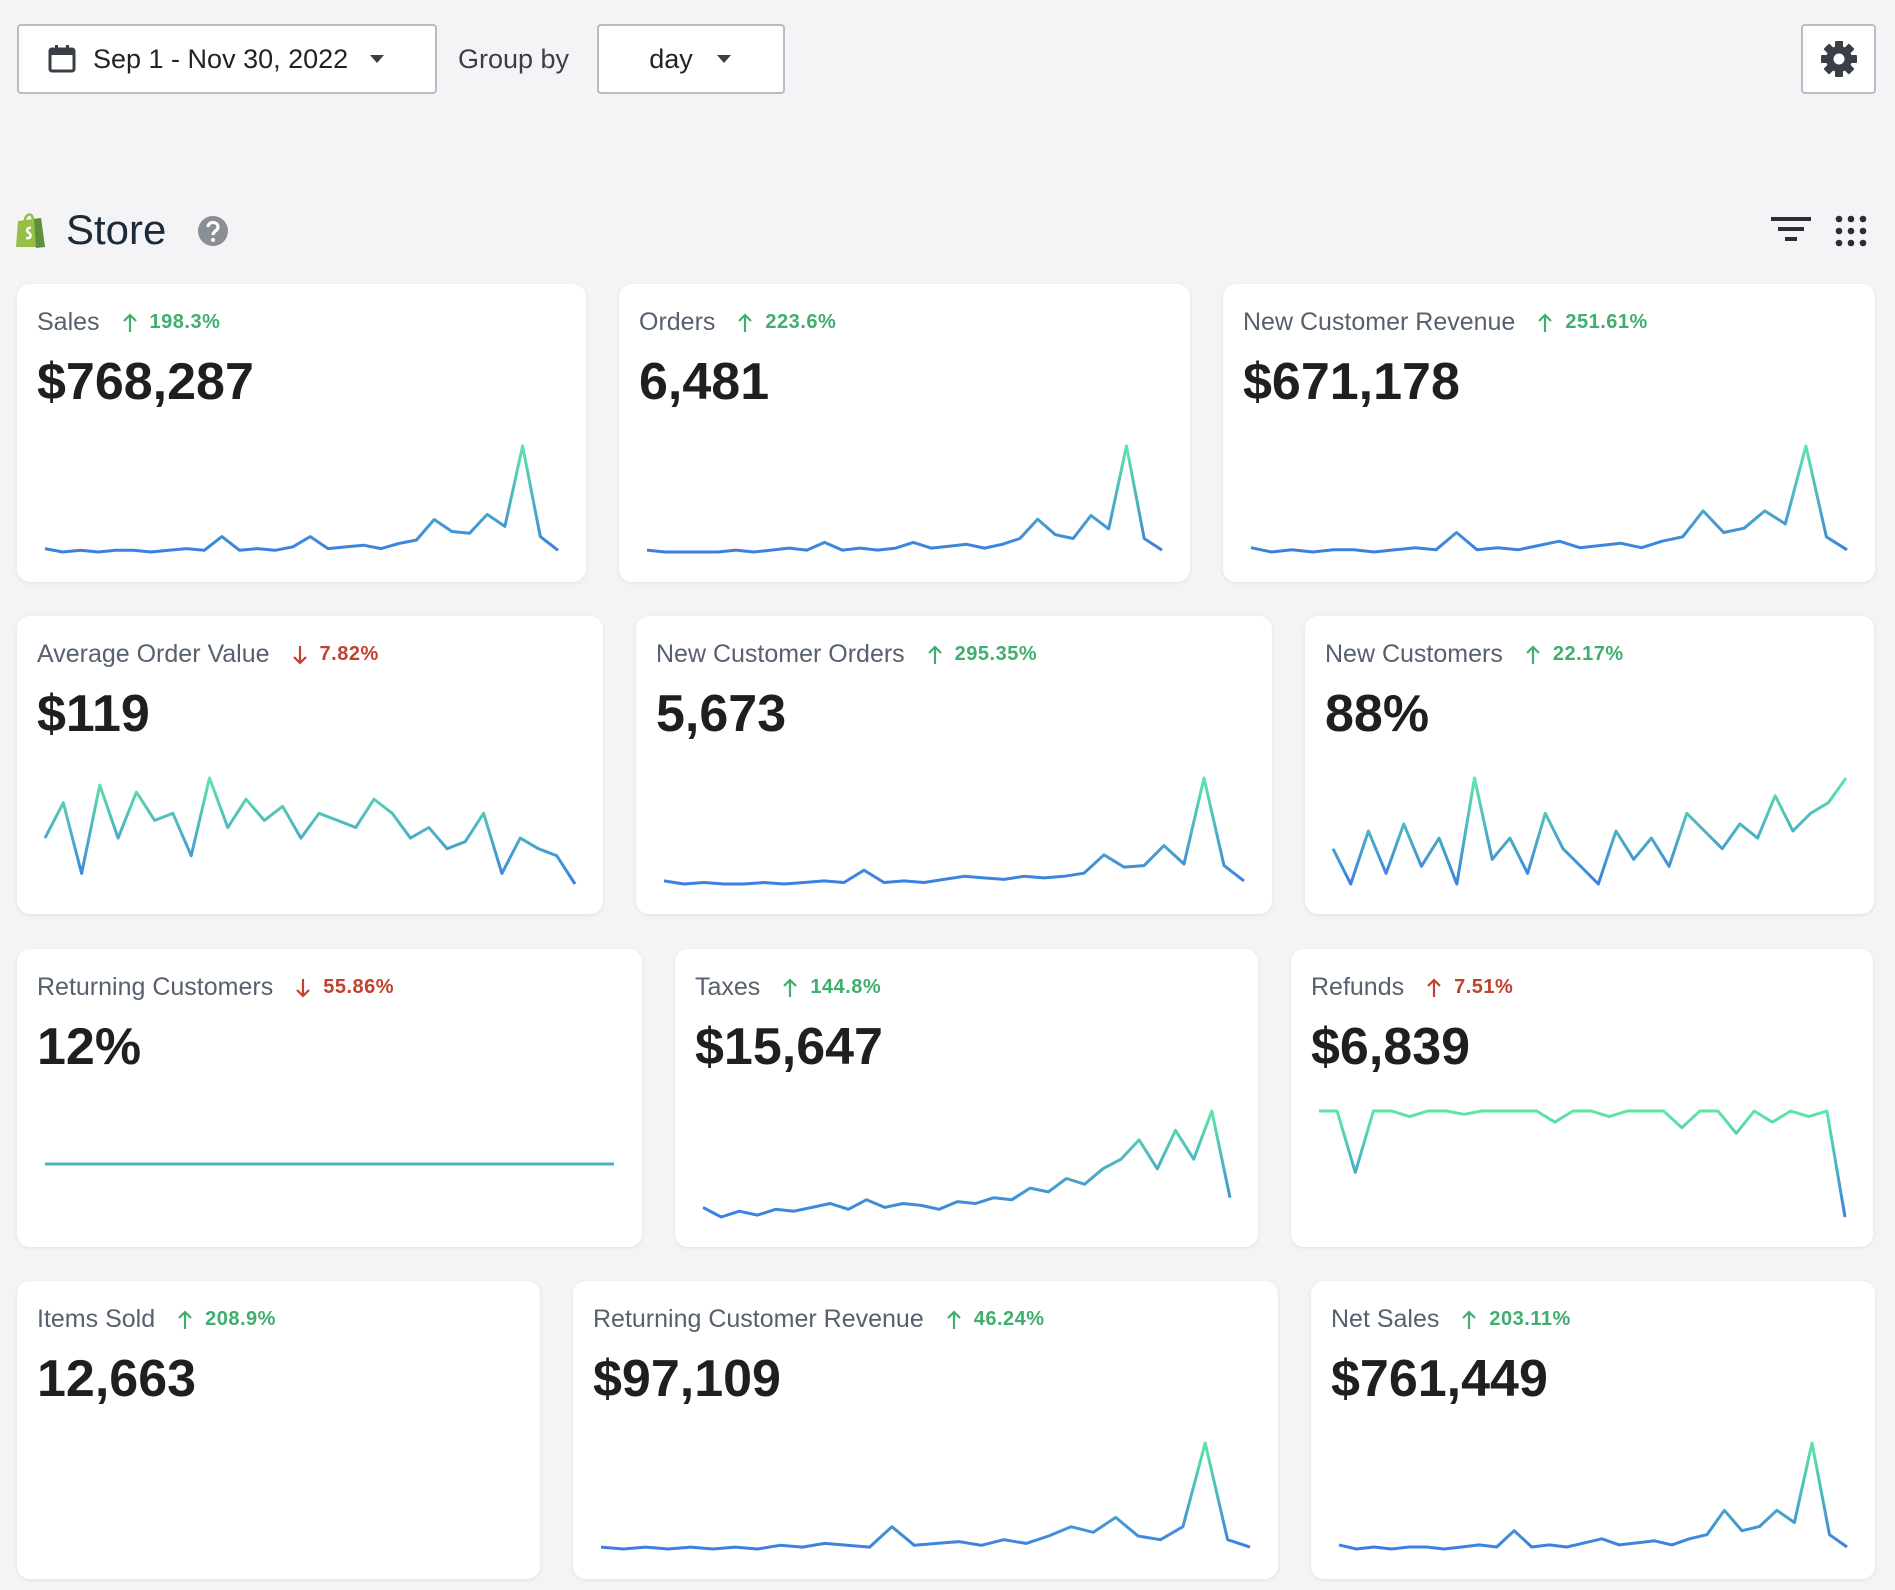 The image size is (1895, 1590). Describe the element at coordinates (904, 433) in the screenshot. I see `metric-card: Orders 223.6% 6,481` at that location.